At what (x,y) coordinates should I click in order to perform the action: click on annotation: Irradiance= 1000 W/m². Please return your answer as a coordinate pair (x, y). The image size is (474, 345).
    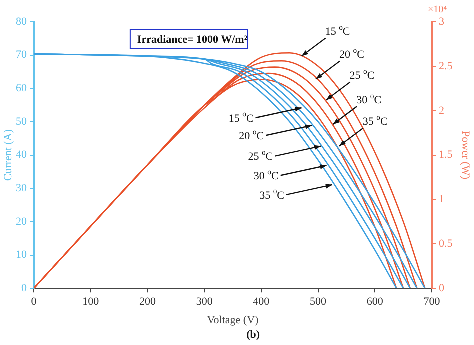
    Looking at the image, I should click on (192, 40).